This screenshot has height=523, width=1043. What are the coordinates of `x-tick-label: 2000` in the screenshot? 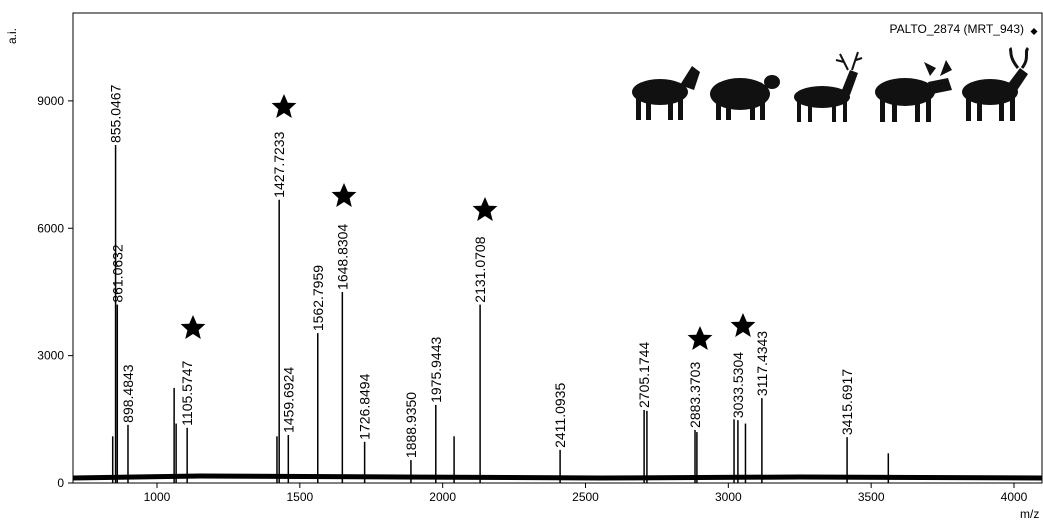 It's located at (442, 497).